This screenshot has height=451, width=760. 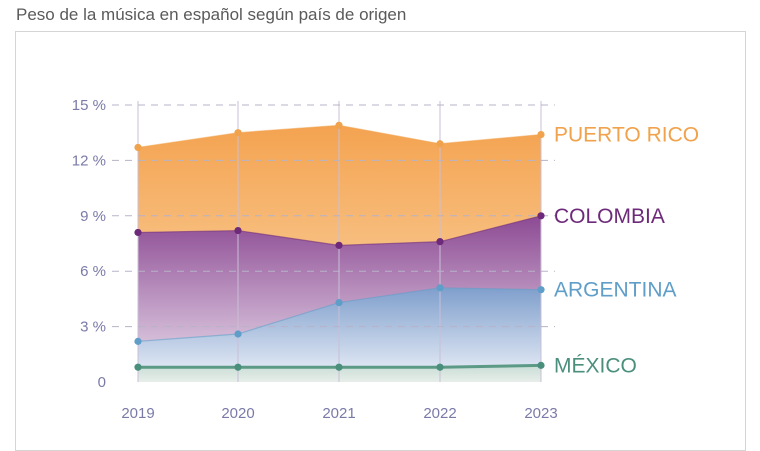 I want to click on x-tick-label: 2019, so click(x=137, y=413).